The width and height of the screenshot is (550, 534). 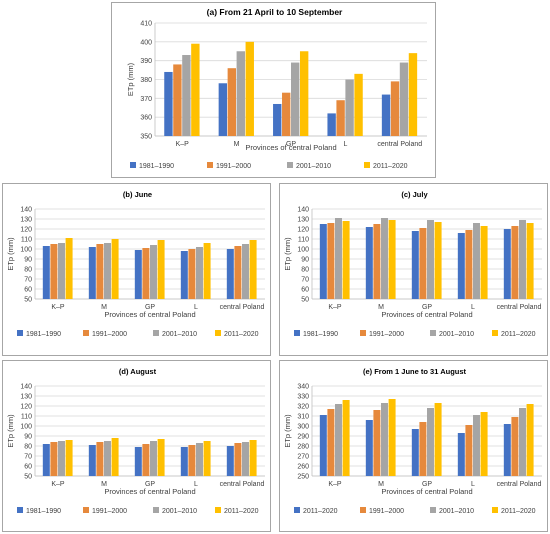 What do you see at coordinates (26, 417) in the screenshot?
I see `y-tick-label: 110` at bounding box center [26, 417].